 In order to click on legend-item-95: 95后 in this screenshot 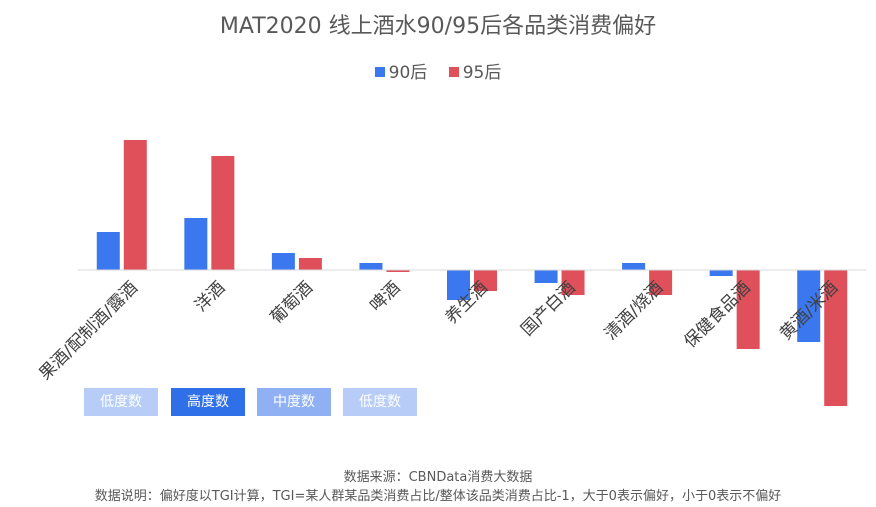, I will do `click(475, 70)`.